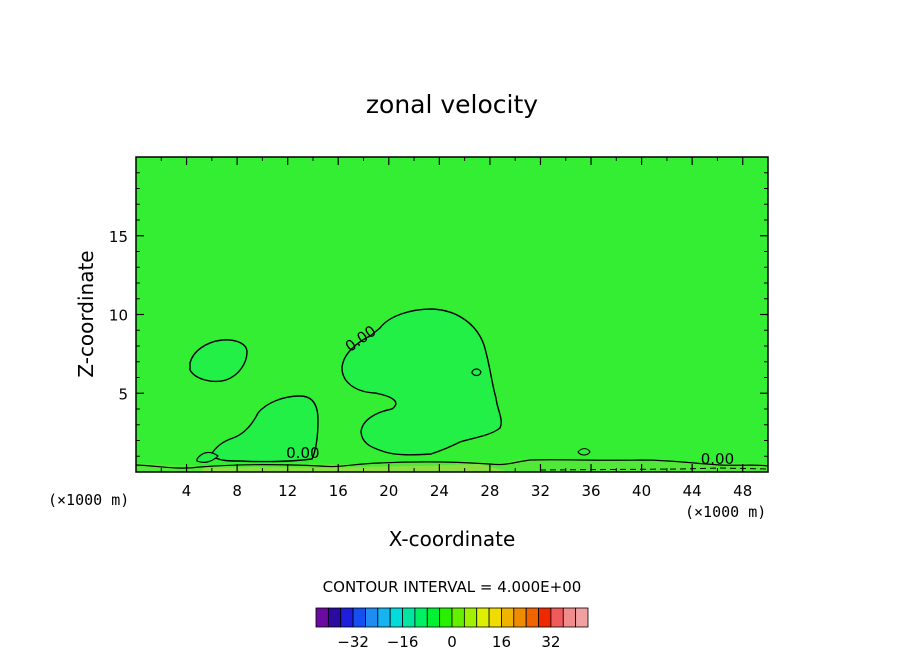  What do you see at coordinates (489, 491) in the screenshot?
I see `x-tick-label: 28` at bounding box center [489, 491].